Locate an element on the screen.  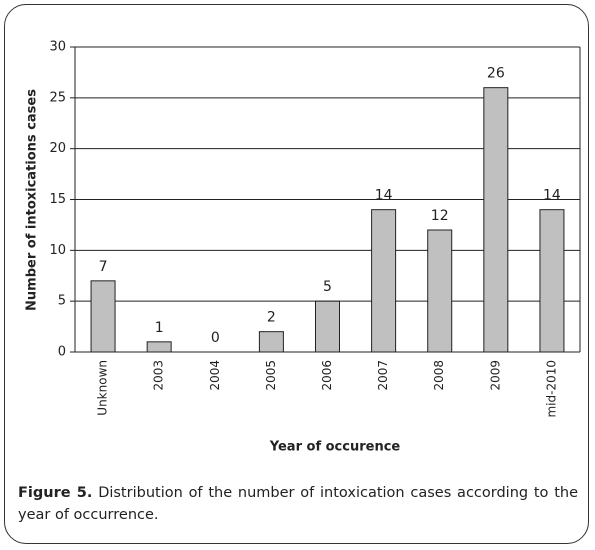
y-tick-label: 5 is located at coordinates (62, 301).